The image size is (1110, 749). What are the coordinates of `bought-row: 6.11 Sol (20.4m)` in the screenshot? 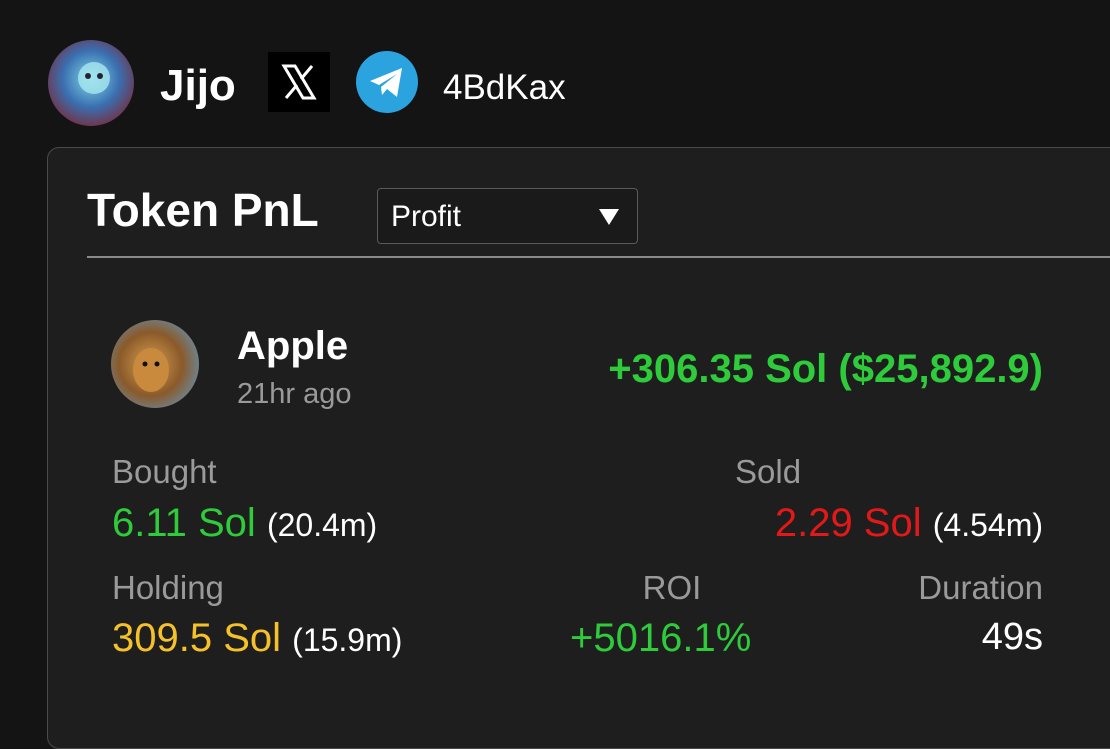 It's located at (244, 523).